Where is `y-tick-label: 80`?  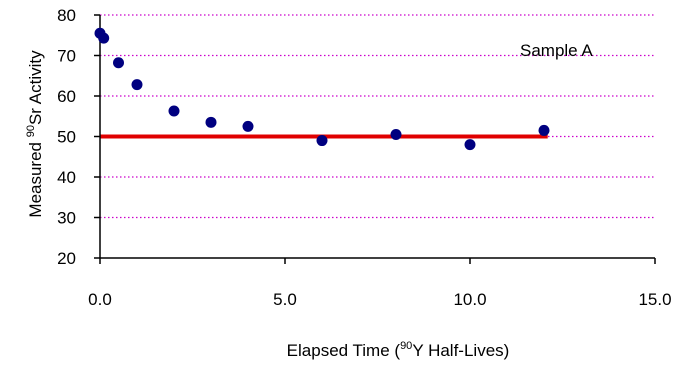 y-tick-label: 80 is located at coordinates (66, 15).